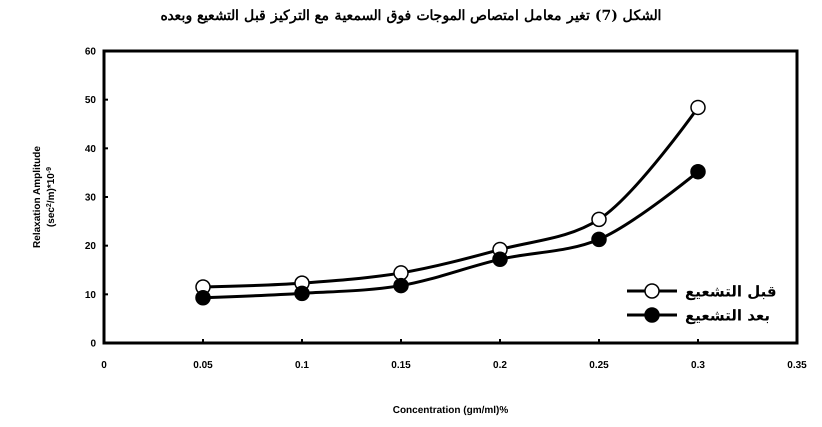 Image resolution: width=822 pixels, height=427 pixels. What do you see at coordinates (401, 365) in the screenshot?
I see `x-tick-label: 0.15` at bounding box center [401, 365].